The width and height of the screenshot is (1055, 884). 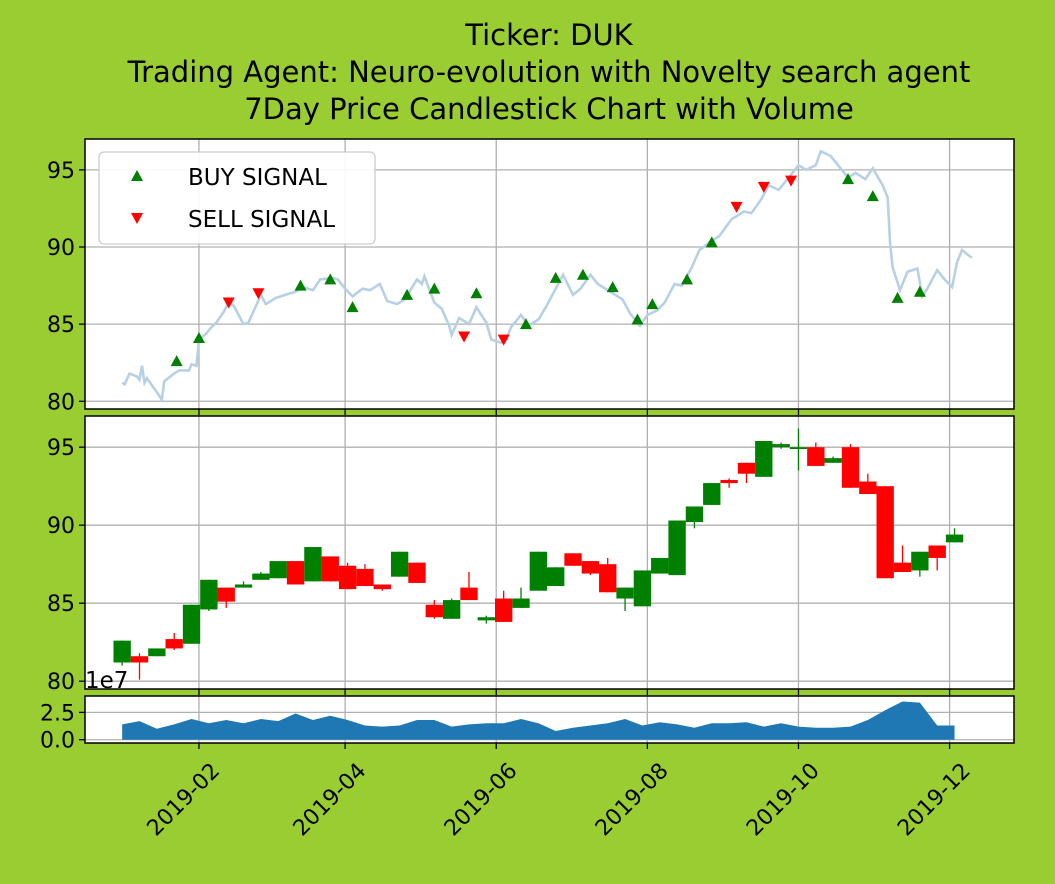 I want to click on price-ytick-label: 85, so click(x=61, y=325).